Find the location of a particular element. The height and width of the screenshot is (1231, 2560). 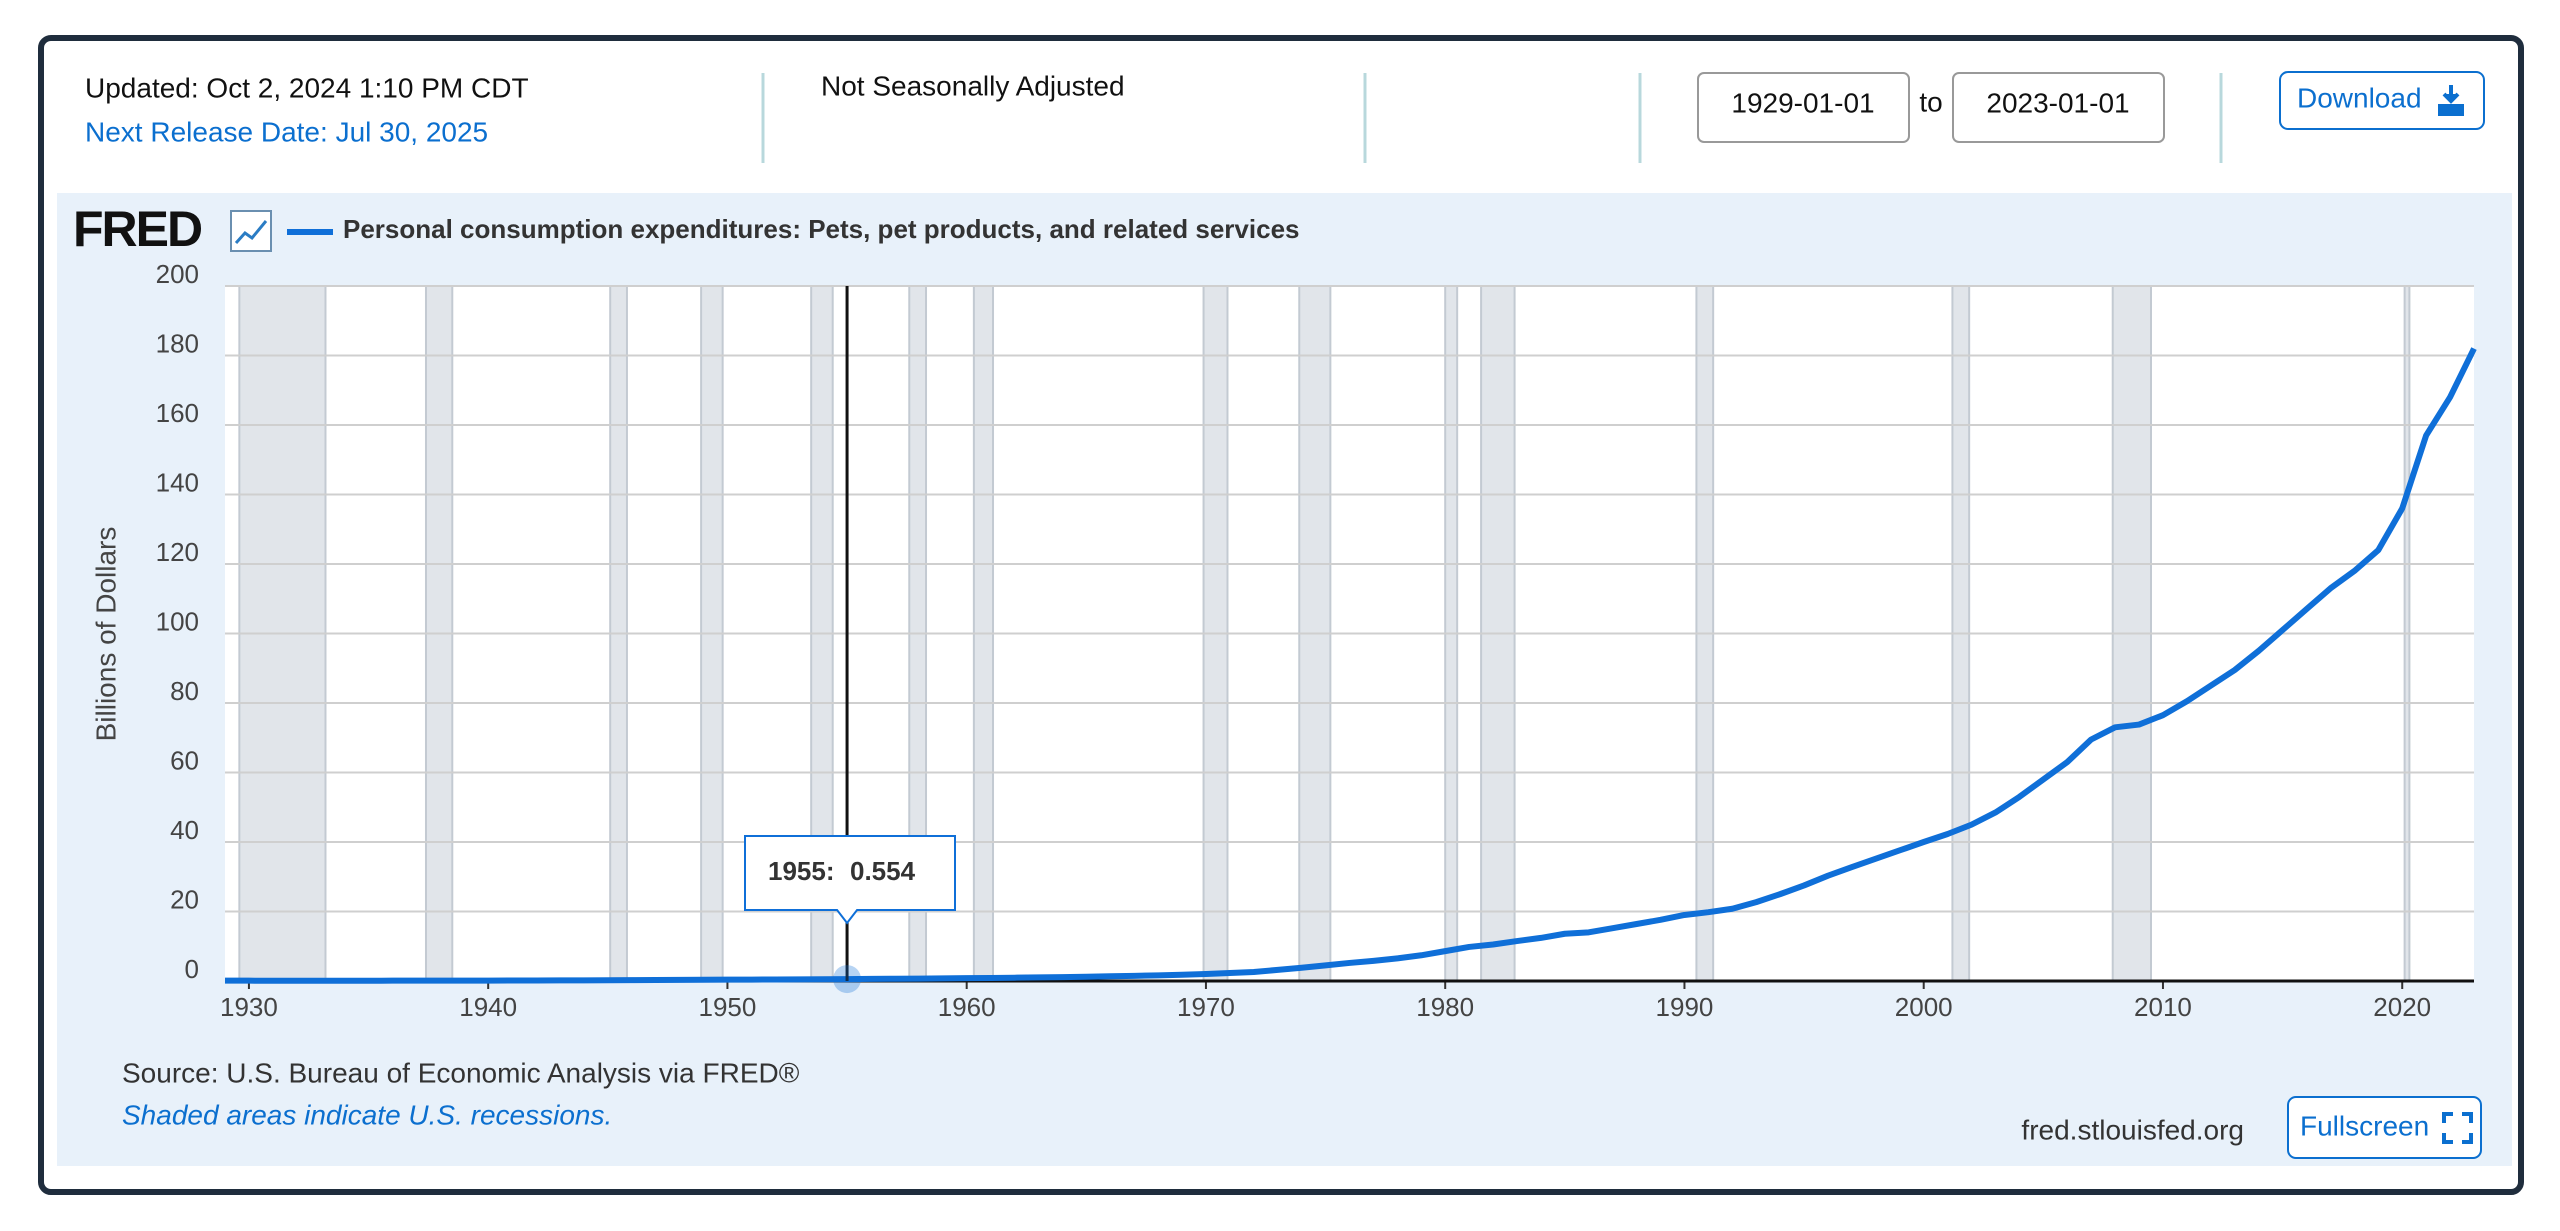

y-tick-label: 60 is located at coordinates (184, 760).